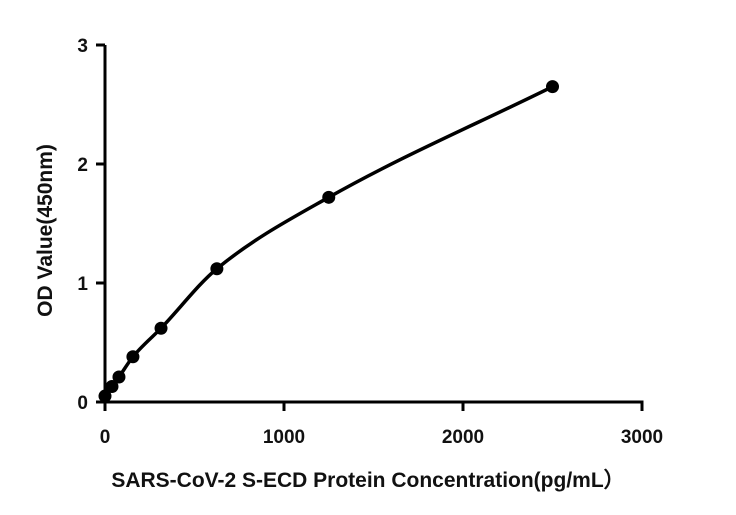  I want to click on y-axis: 0 1 2 3, so click(92, 225).